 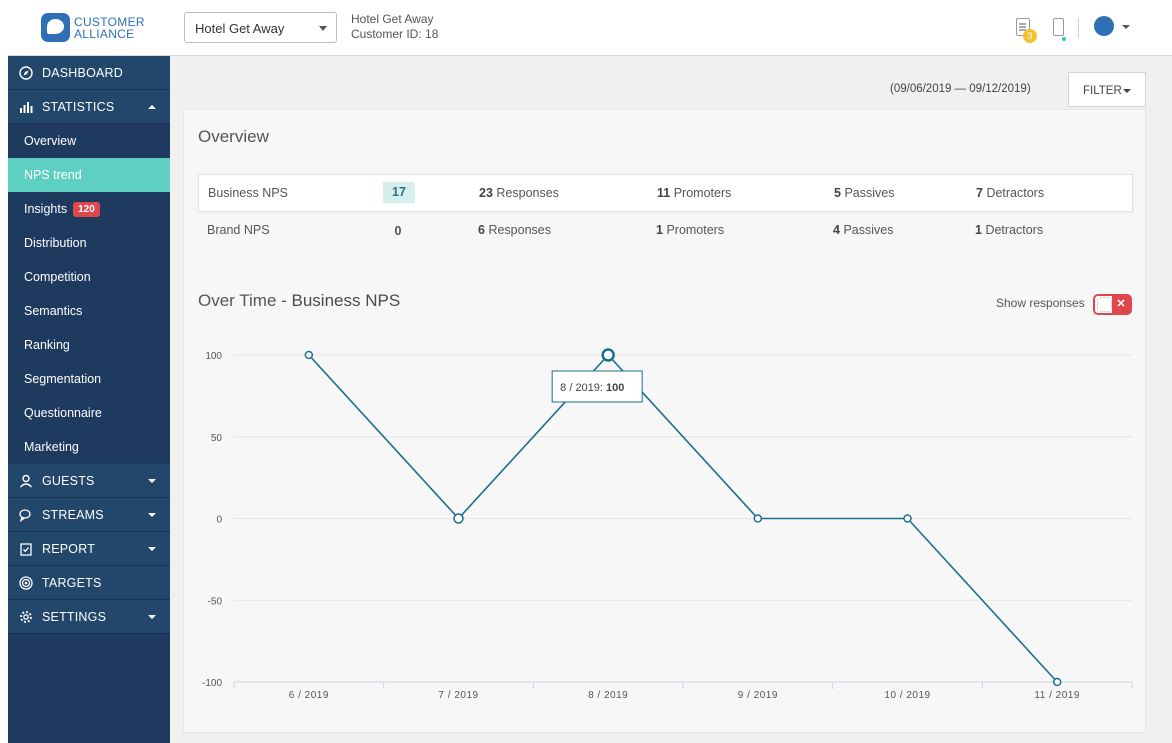 I want to click on y-tick-label: 0, so click(x=219, y=520).